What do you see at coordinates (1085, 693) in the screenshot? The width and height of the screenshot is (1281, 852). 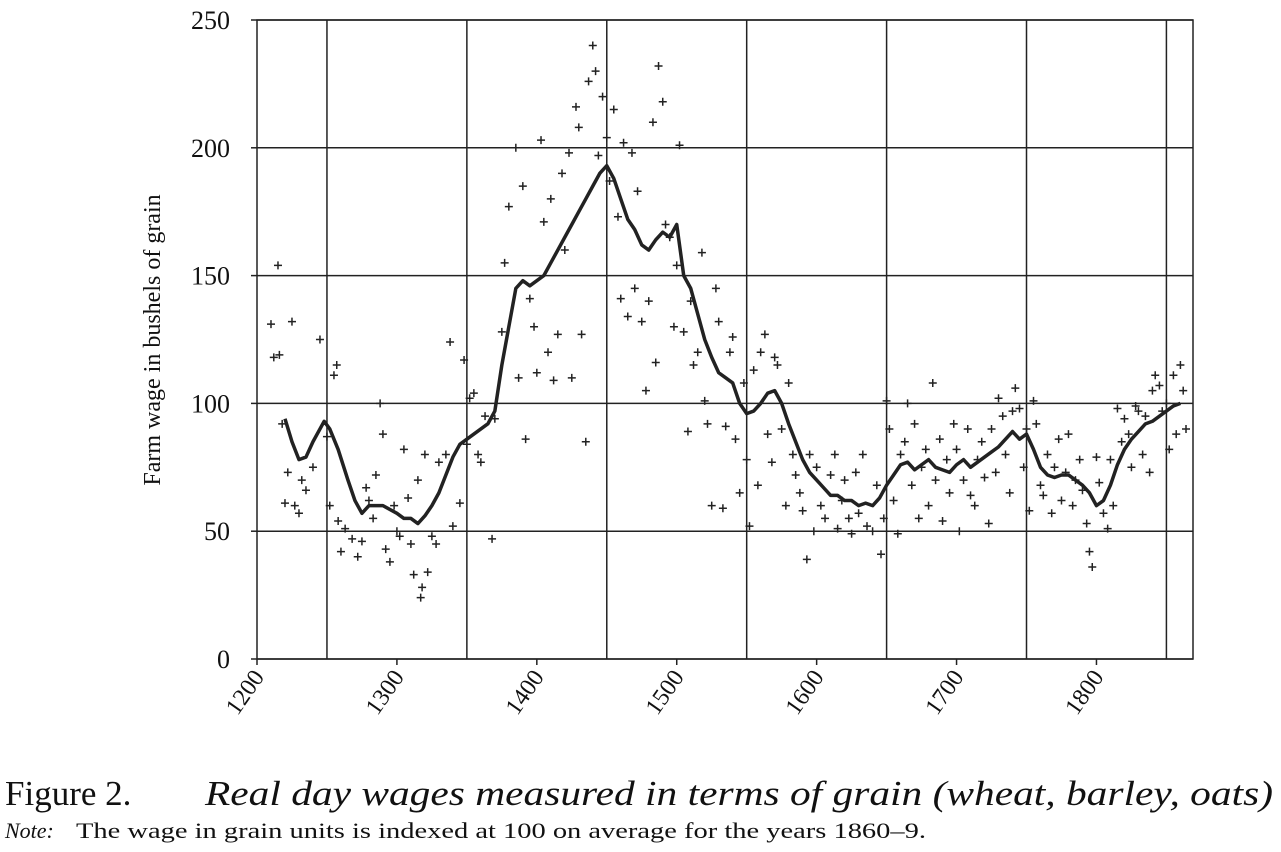 I see `x-tick-label: 1800` at bounding box center [1085, 693].